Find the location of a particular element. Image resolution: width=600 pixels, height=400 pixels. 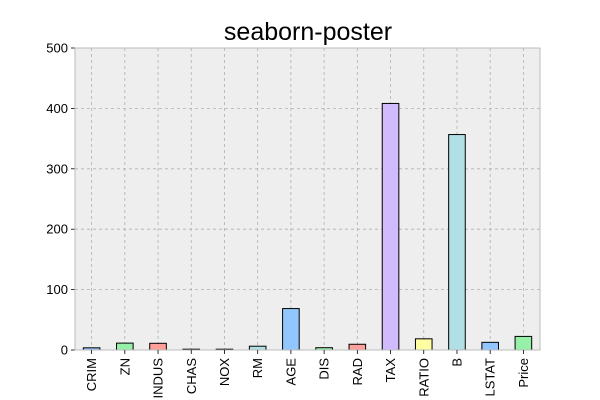

bar-rad is located at coordinates (357, 347).